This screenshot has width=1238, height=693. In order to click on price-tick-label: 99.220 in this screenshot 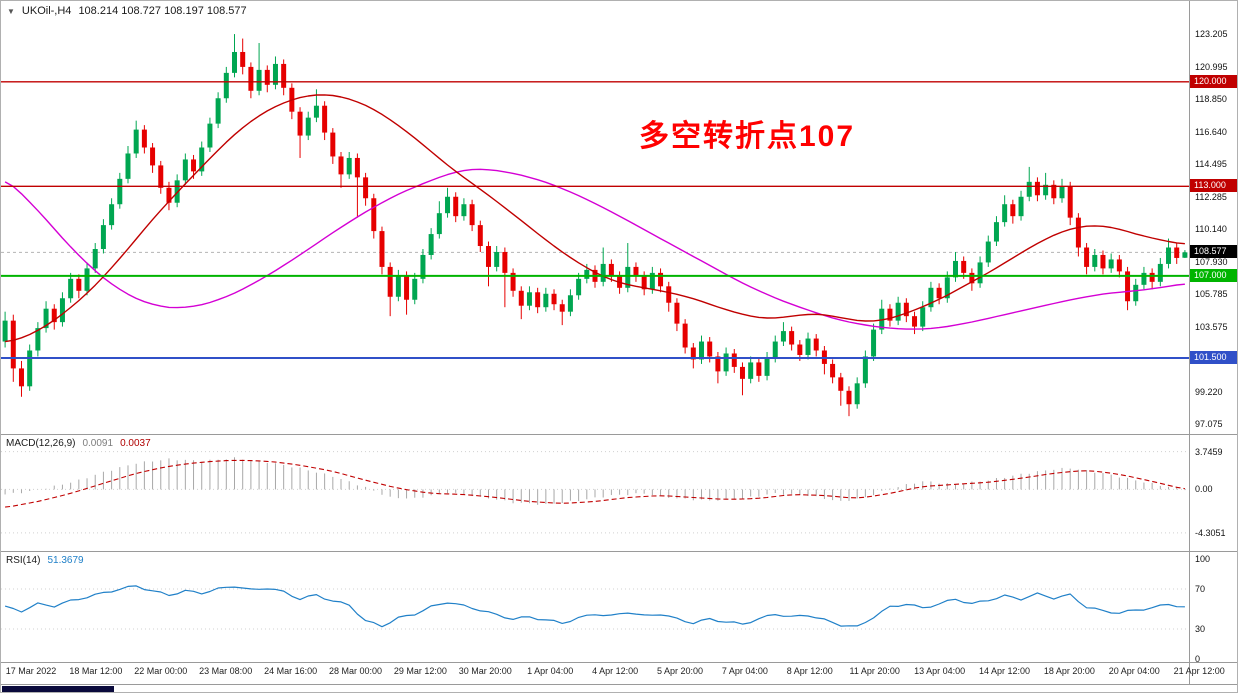, I will do `click(1209, 391)`.